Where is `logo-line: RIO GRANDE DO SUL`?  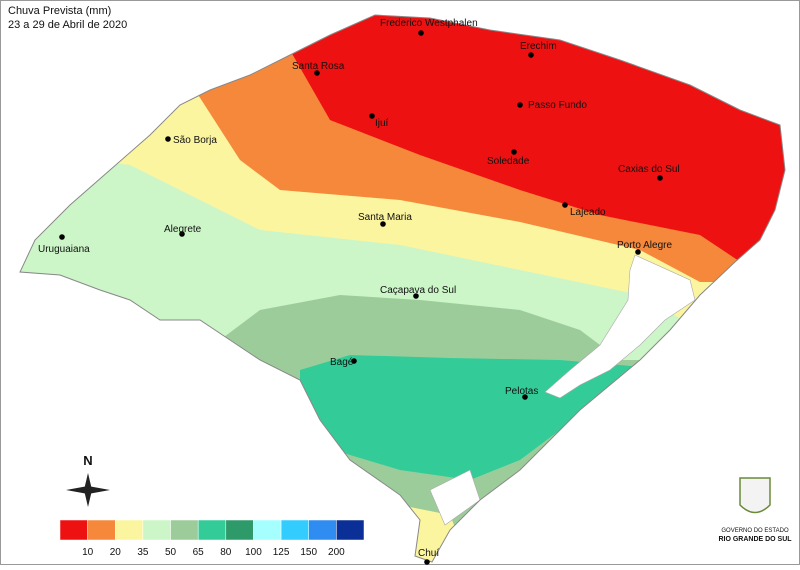 logo-line: RIO GRANDE DO SUL is located at coordinates (755, 539).